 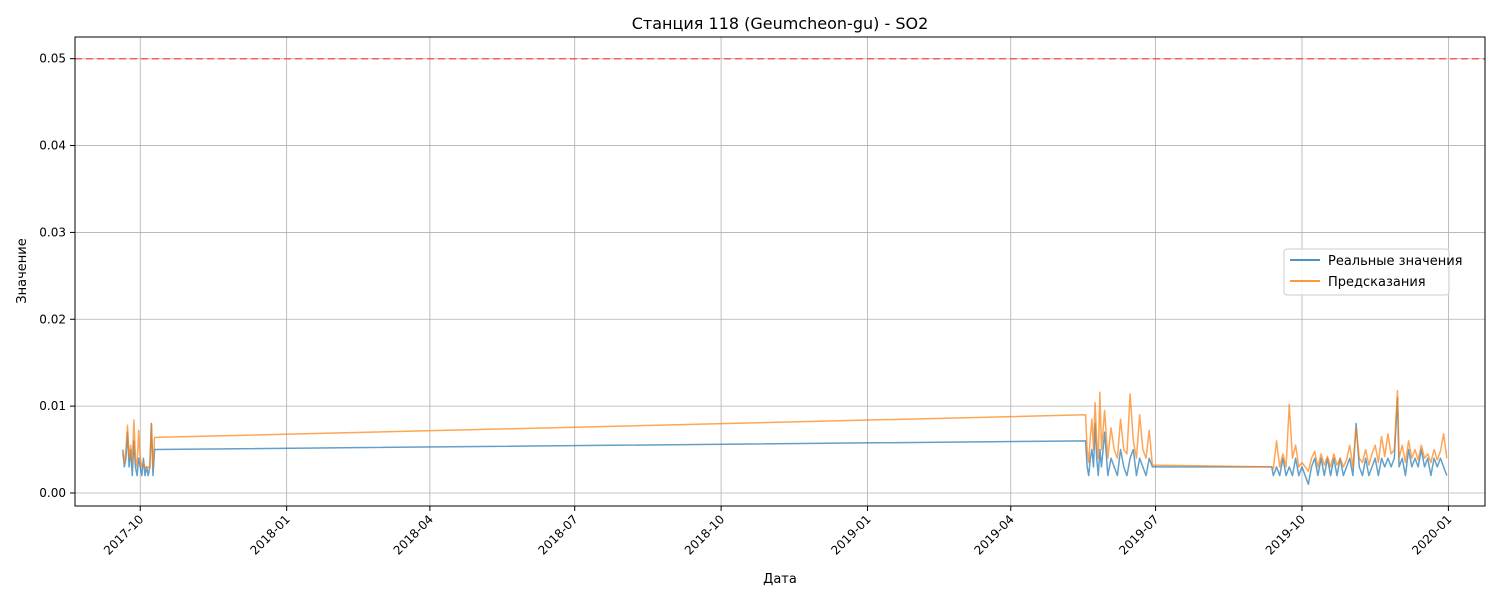 What do you see at coordinates (52, 146) in the screenshot?
I see `y-tick-label: 0.04` at bounding box center [52, 146].